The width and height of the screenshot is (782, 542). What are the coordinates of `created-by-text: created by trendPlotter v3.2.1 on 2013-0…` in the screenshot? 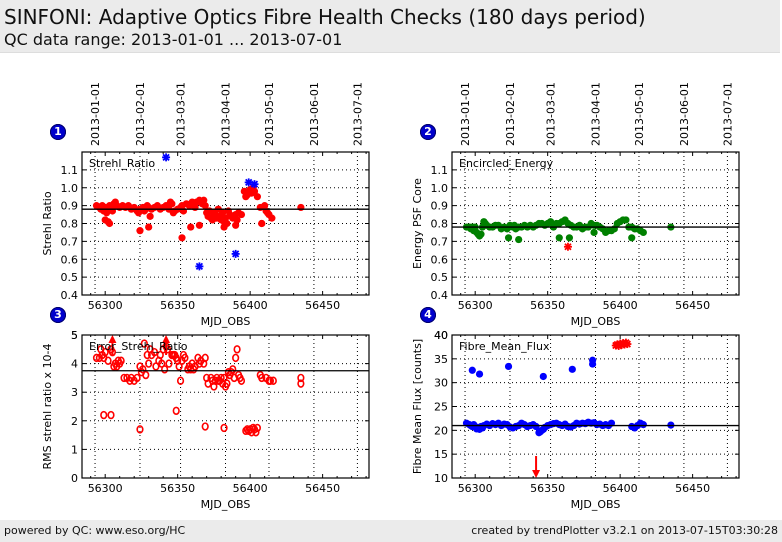 It's located at (624, 530).